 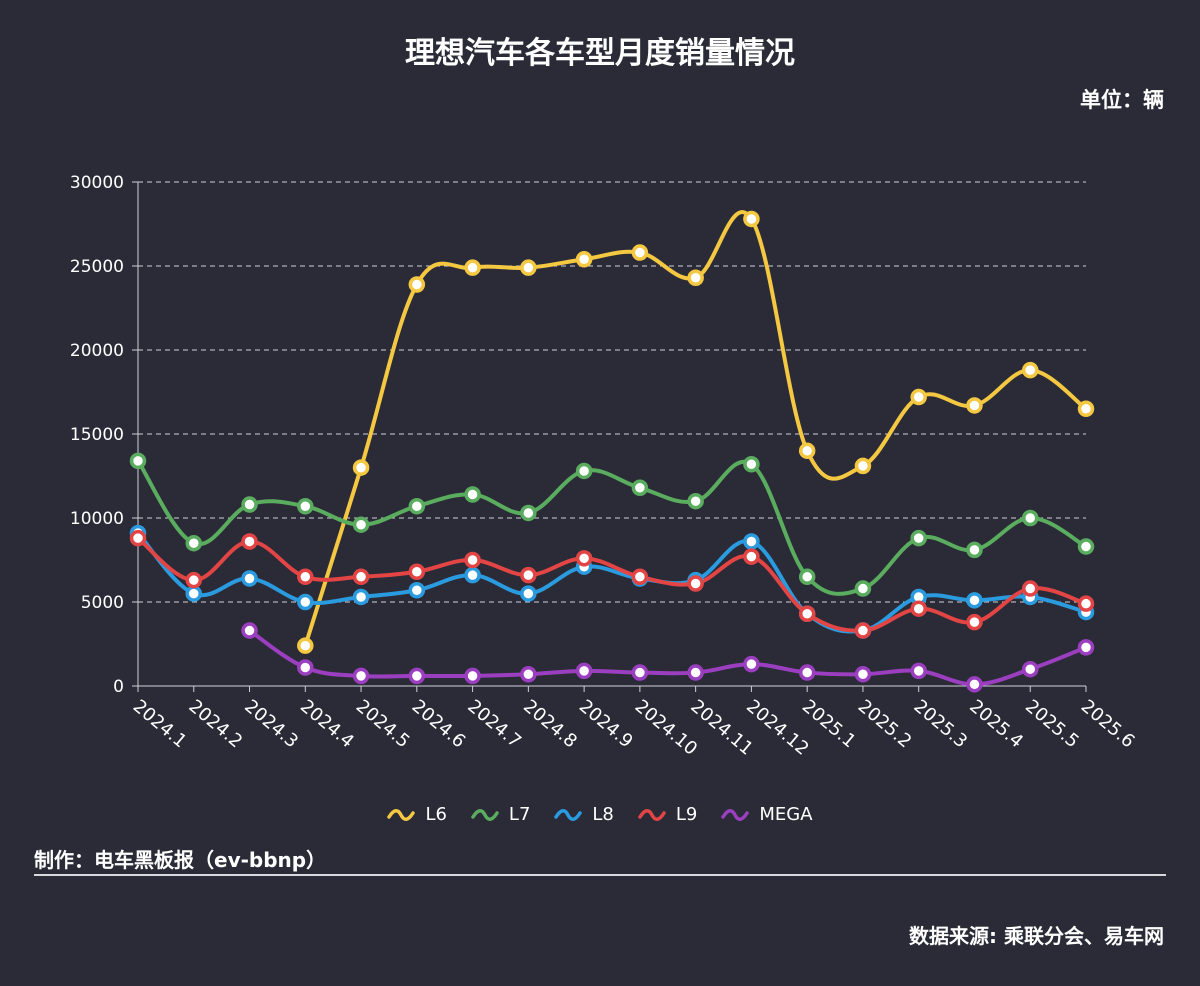 What do you see at coordinates (305, 602) in the screenshot?
I see `point-l8-2024.4` at bounding box center [305, 602].